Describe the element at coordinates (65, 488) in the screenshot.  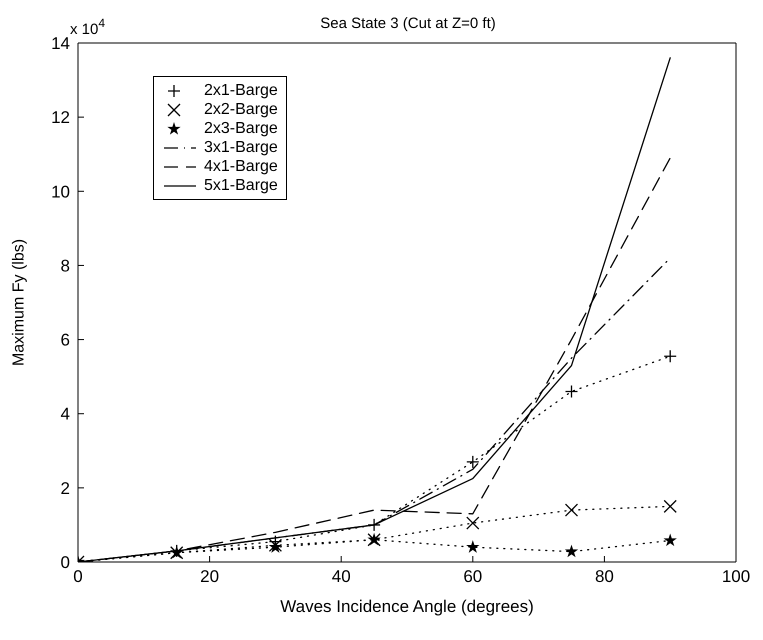
I see `y-tick-label: 2` at that location.